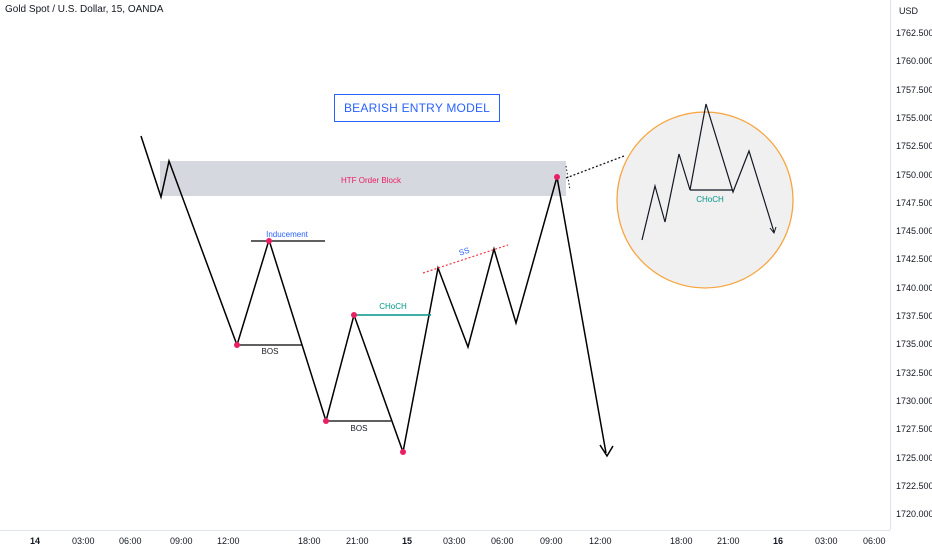 This screenshot has width=932, height=551. Describe the element at coordinates (914, 117) in the screenshot. I see `price-tick-label: 1755.000` at that location.